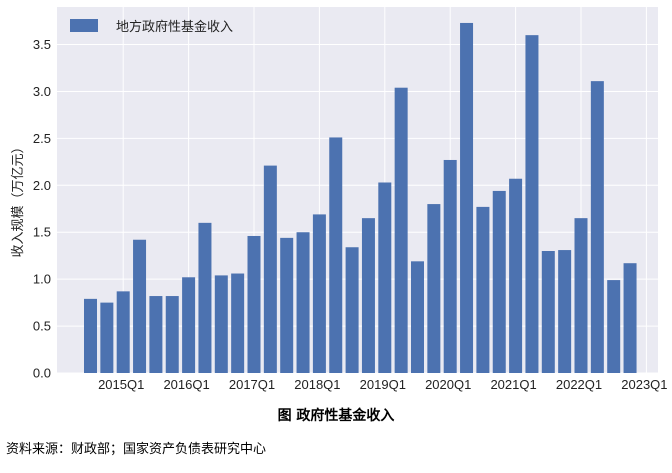 Image resolution: width=672 pixels, height=473 pixels. I want to click on x-tick-label: 2020Q1, so click(448, 384).